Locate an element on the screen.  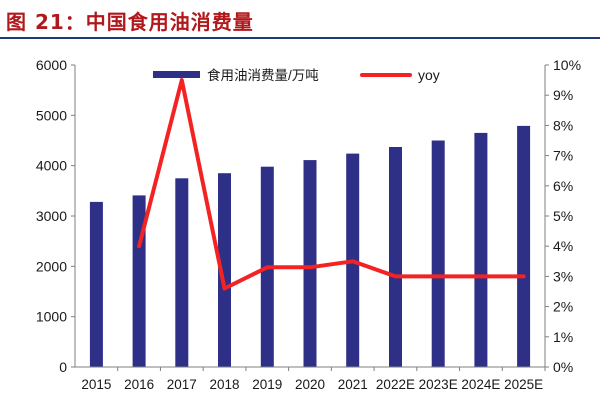
x-tick-label: 2024E is located at coordinates (480, 384).